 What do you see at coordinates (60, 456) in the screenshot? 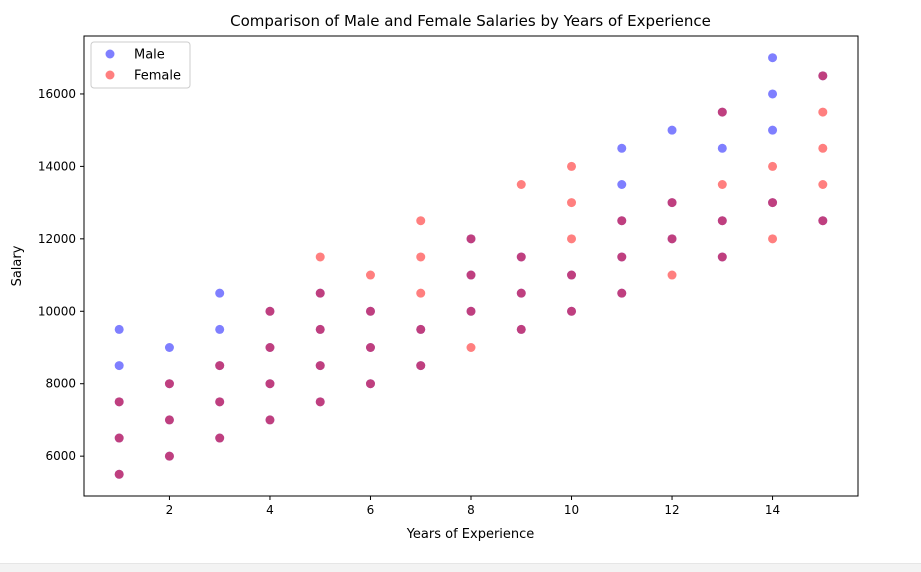
I see `y-tick-label: 6000` at bounding box center [60, 456].